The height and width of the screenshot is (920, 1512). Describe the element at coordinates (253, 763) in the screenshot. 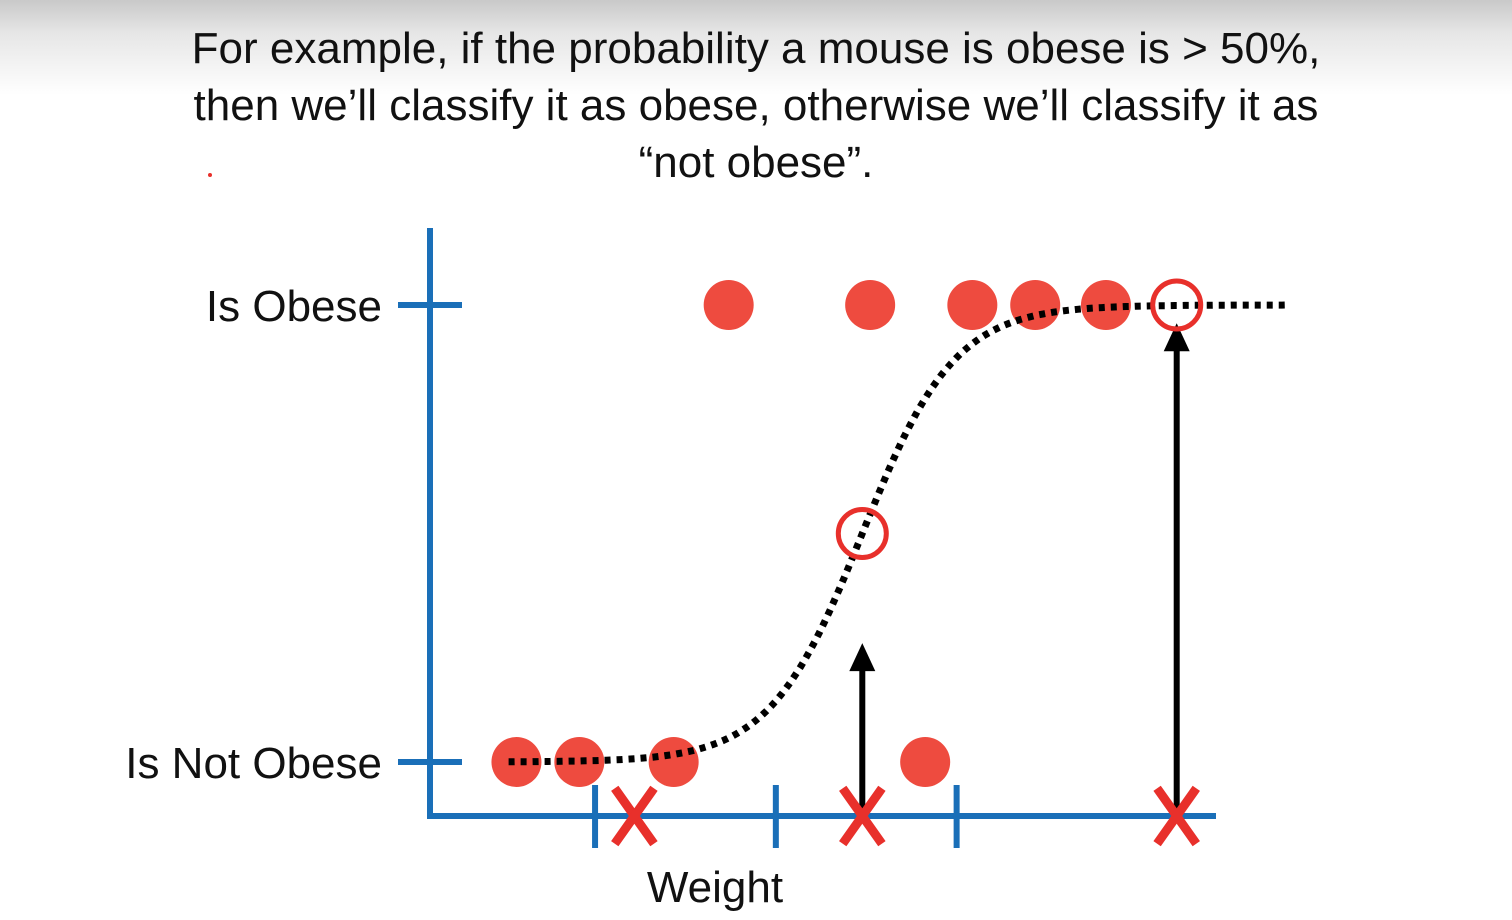

I see `y-category-label-is-not-obese: Is Not Obese` at that location.